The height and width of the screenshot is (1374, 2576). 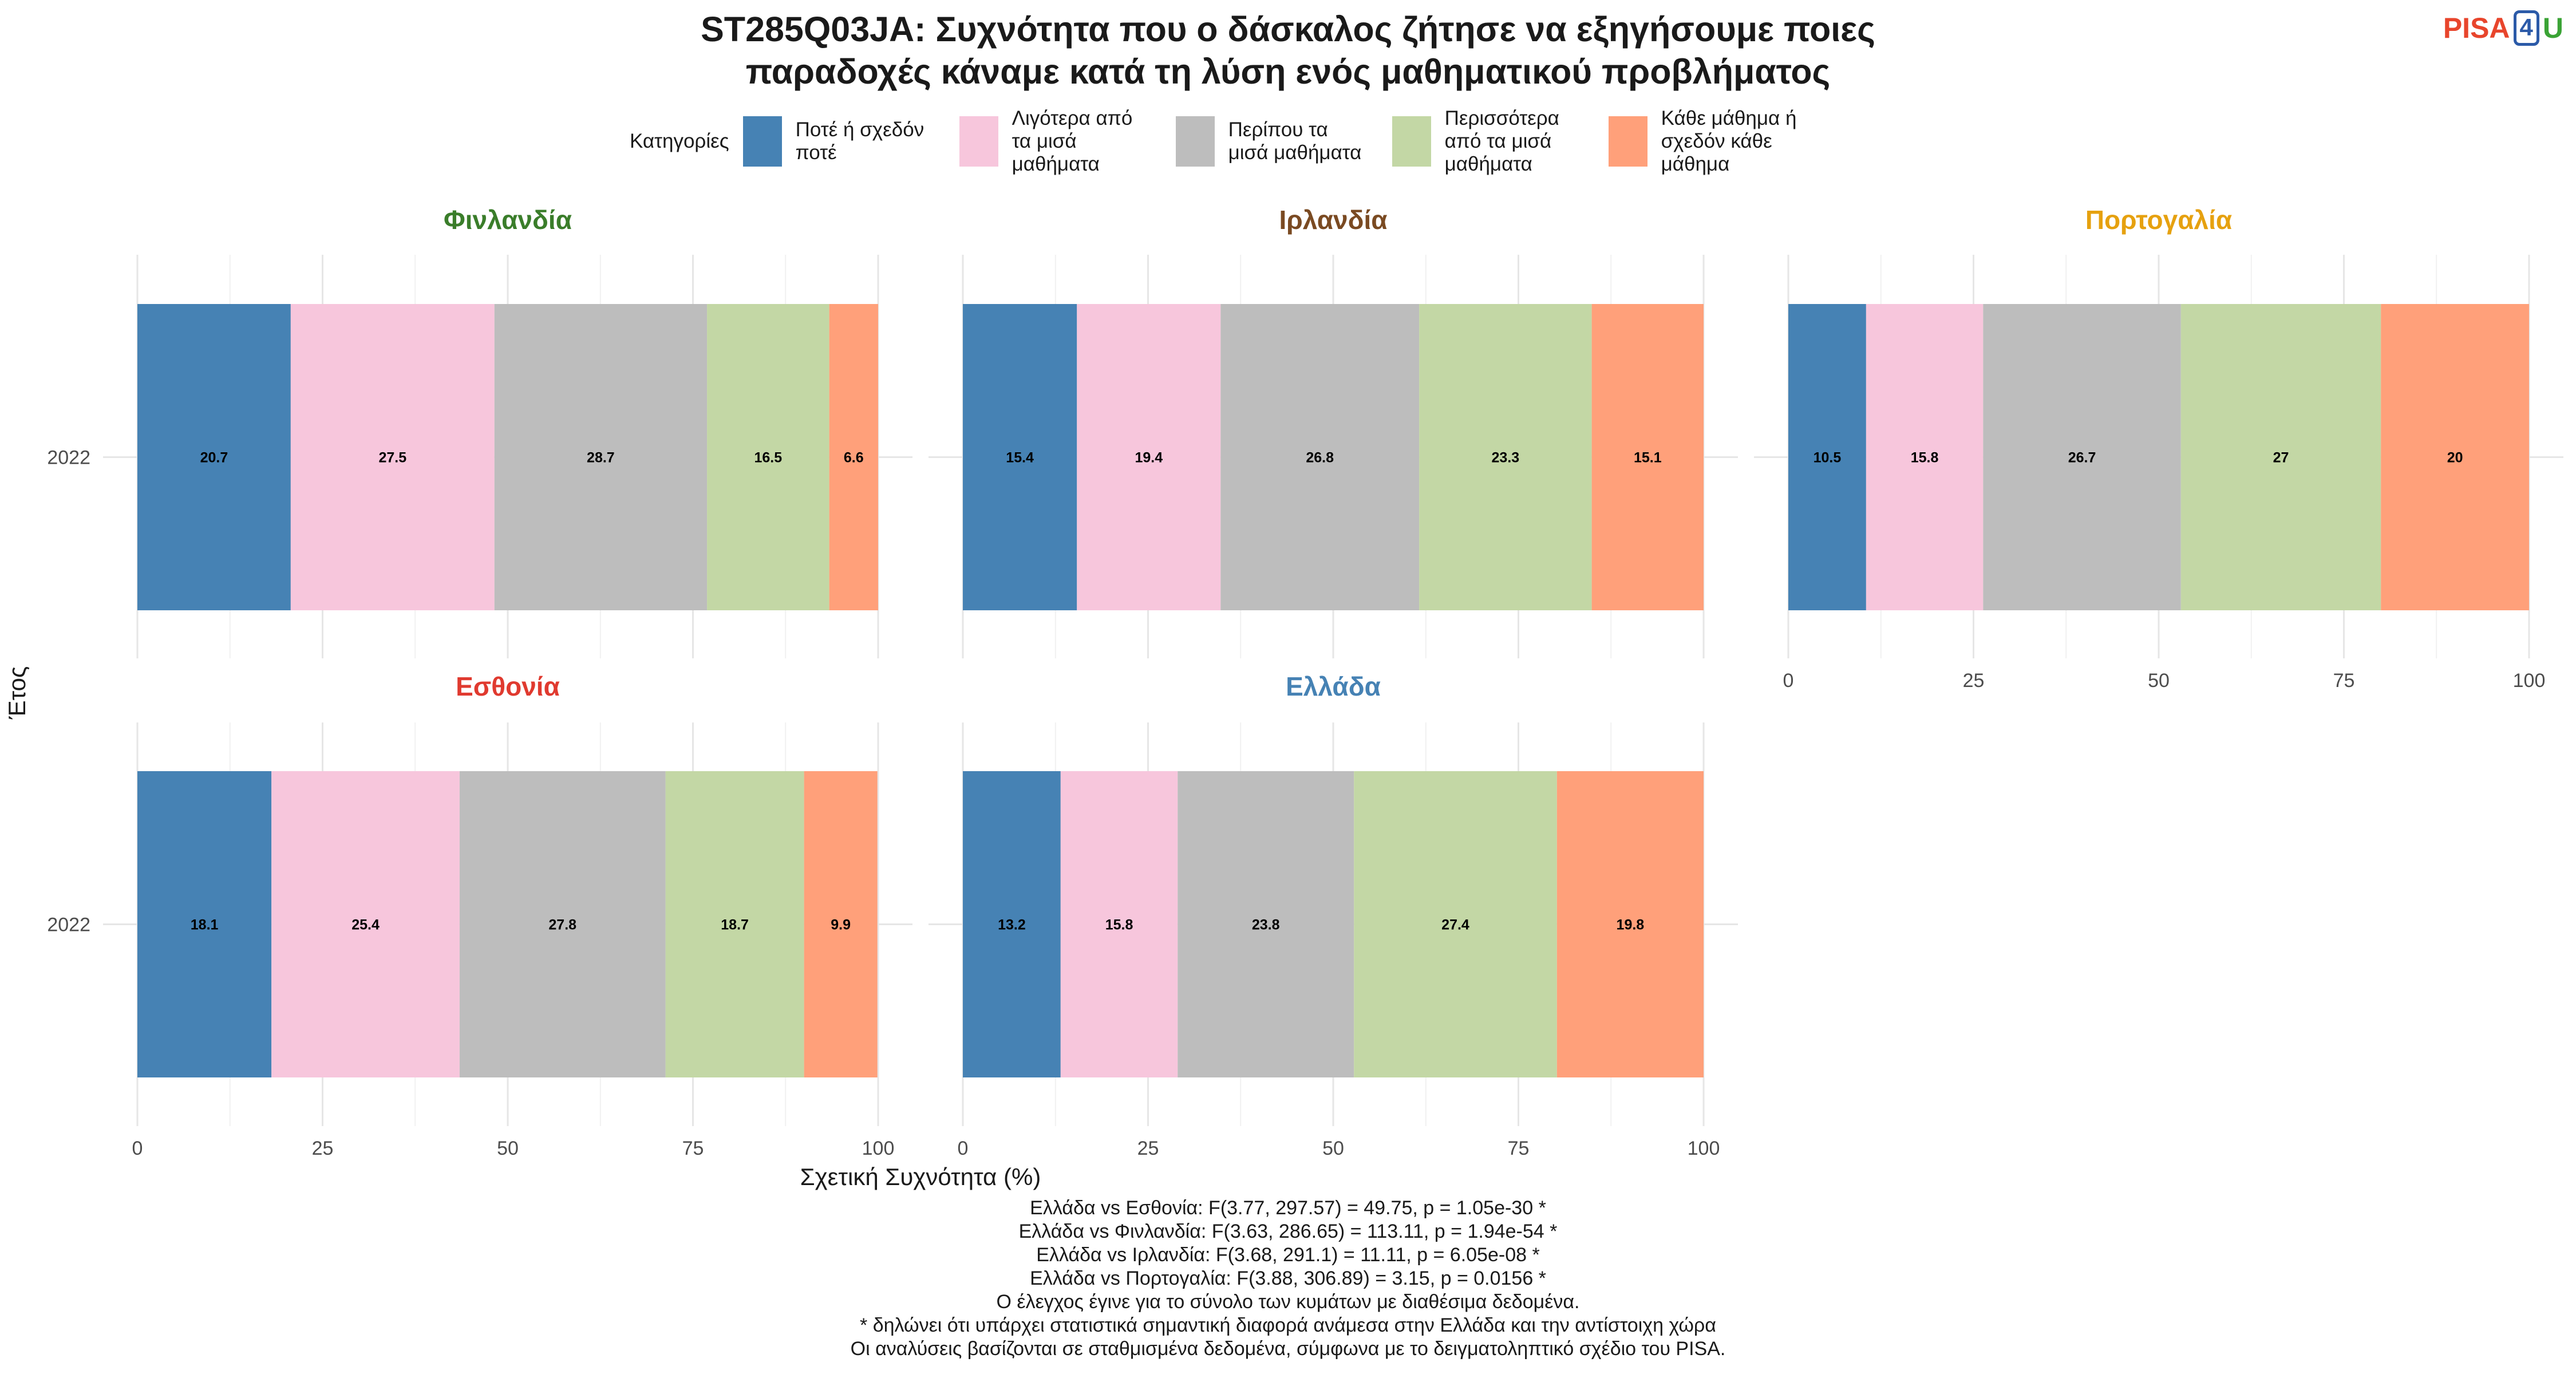 What do you see at coordinates (1501, 141) in the screenshot?
I see `legend-label: Περισσότερα από τα μισά μαθήματα` at bounding box center [1501, 141].